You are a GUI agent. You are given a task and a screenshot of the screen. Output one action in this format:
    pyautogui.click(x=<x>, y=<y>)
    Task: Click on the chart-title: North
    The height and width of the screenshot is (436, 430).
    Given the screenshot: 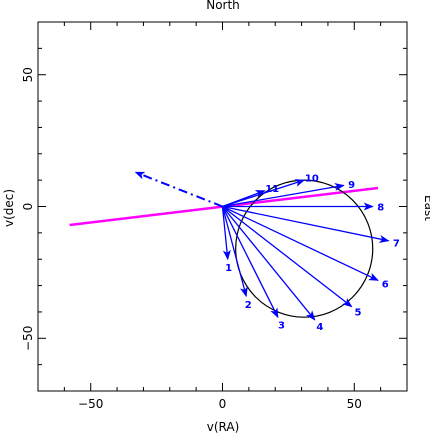 What is the action you would take?
    pyautogui.click(x=223, y=6)
    